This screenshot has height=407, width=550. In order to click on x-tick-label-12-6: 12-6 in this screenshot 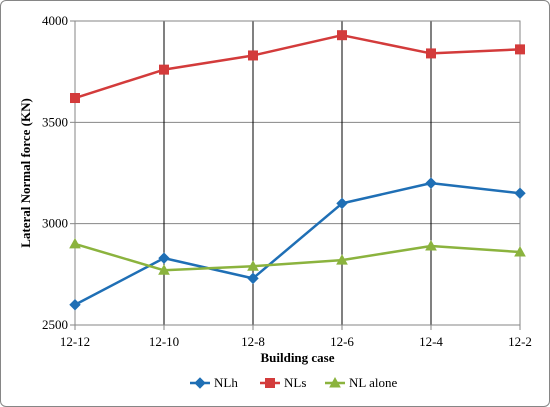, I will do `click(342, 341)`.